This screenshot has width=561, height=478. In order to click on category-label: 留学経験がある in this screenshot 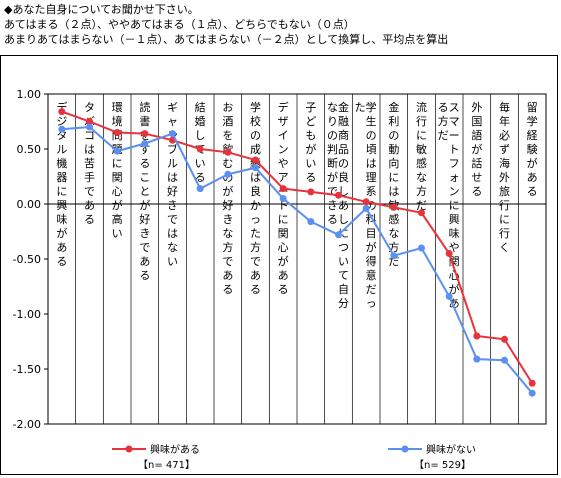, I will do `click(532, 149)`.